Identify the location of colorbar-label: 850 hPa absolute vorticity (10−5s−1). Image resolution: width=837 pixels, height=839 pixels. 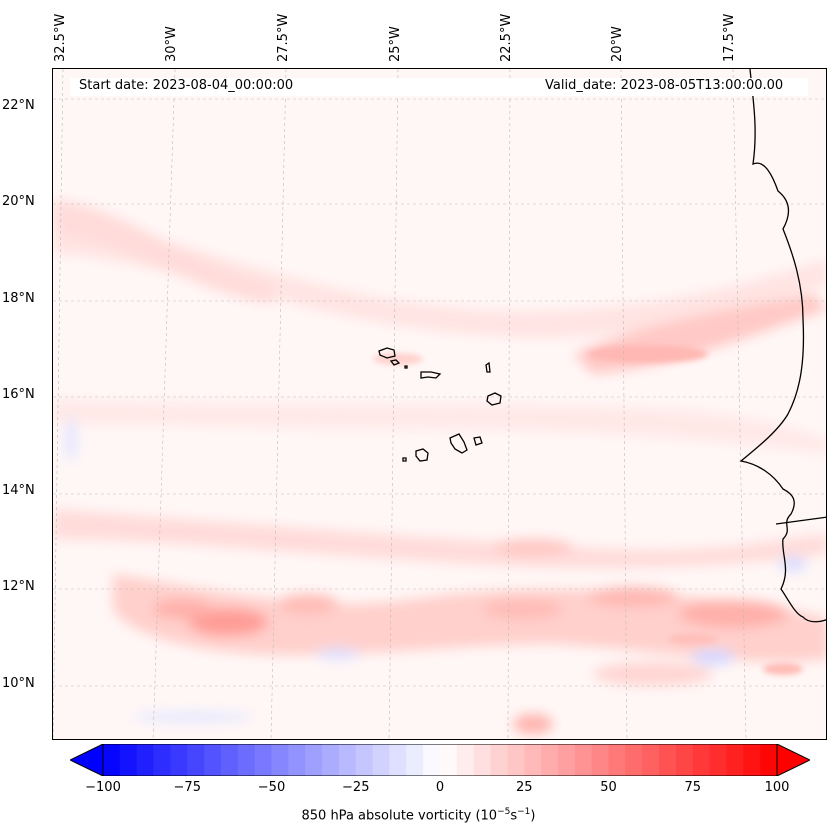
(418, 815).